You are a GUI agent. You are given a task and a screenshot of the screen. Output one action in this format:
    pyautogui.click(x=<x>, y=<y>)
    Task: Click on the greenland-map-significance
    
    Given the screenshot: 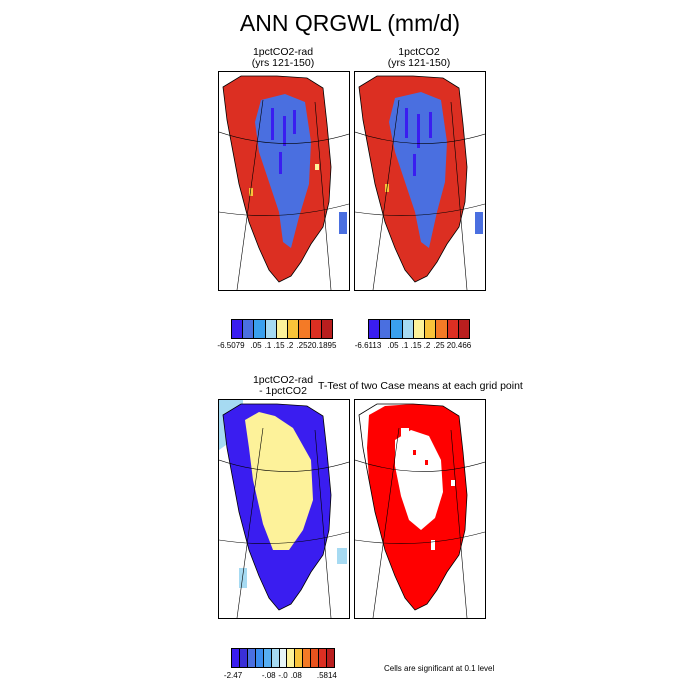 What is the action you would take?
    pyautogui.click(x=420, y=510)
    